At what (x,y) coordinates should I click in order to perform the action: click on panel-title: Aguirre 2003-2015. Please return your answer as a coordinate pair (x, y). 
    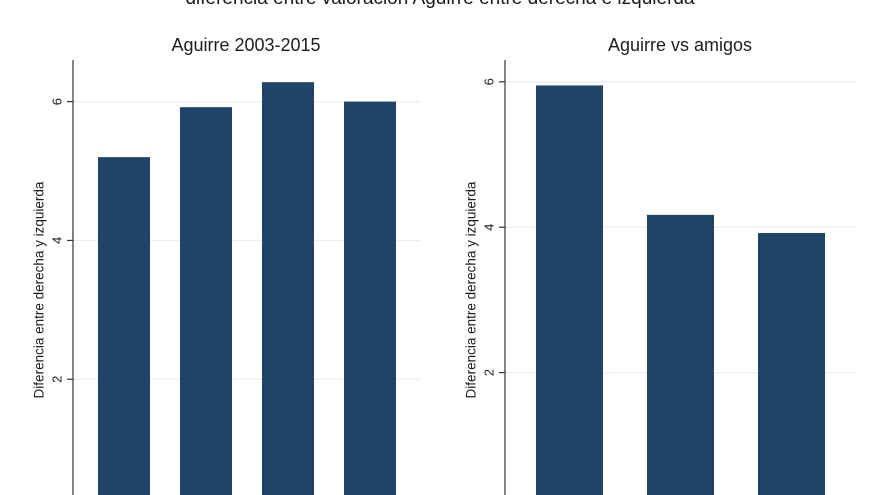
    Looking at the image, I should click on (245, 45).